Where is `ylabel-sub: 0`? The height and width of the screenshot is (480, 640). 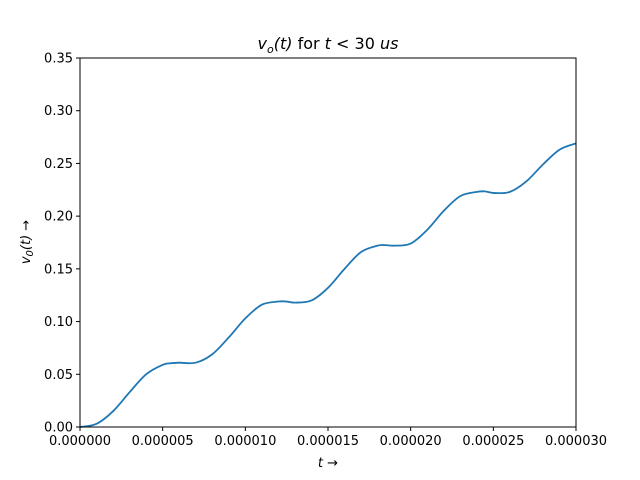 ylabel-sub: 0 is located at coordinates (30, 253).